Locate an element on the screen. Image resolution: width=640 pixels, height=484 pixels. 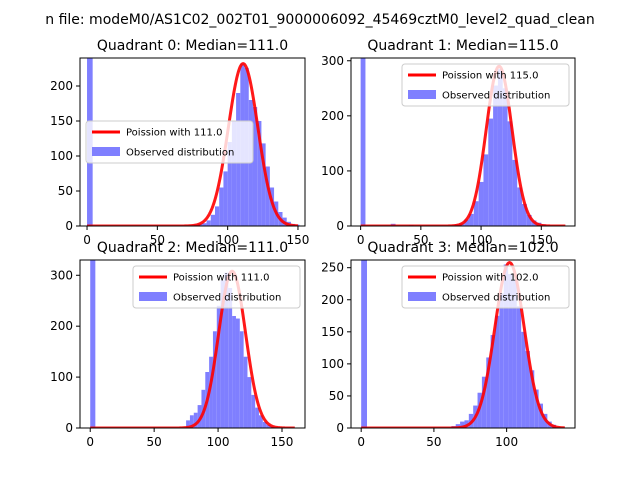
quadrant-0-x-tick-label: 50 is located at coordinates (157, 240).